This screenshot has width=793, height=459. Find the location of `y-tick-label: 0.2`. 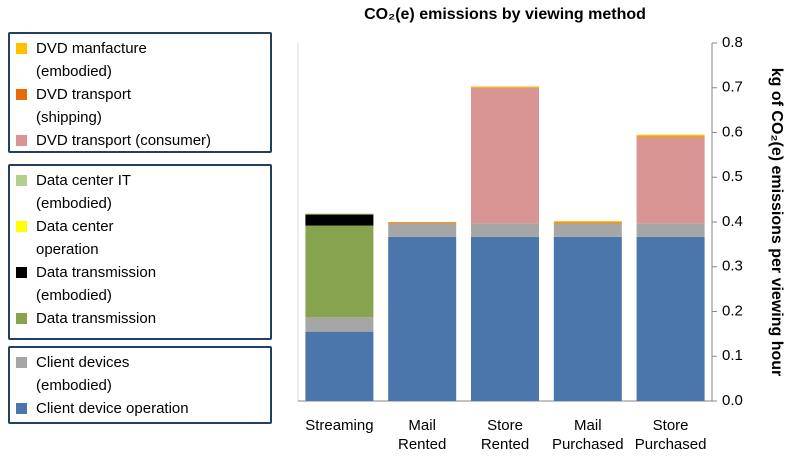

y-tick-label: 0.2 is located at coordinates (732, 310).